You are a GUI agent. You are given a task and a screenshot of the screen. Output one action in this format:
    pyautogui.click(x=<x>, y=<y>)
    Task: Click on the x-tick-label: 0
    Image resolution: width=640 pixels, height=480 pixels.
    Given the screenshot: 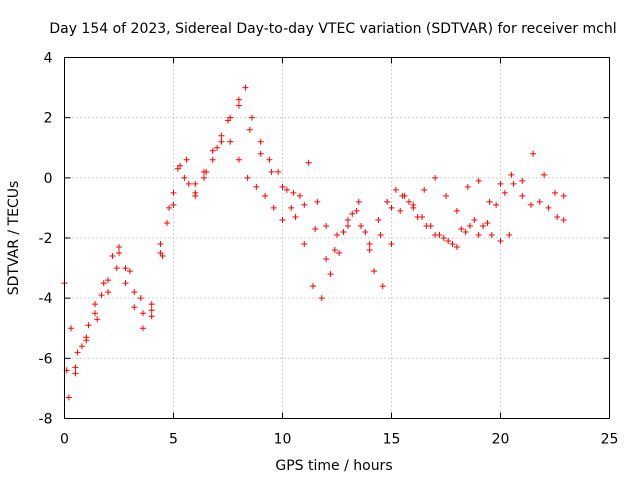 What is the action you would take?
    pyautogui.click(x=64, y=440)
    